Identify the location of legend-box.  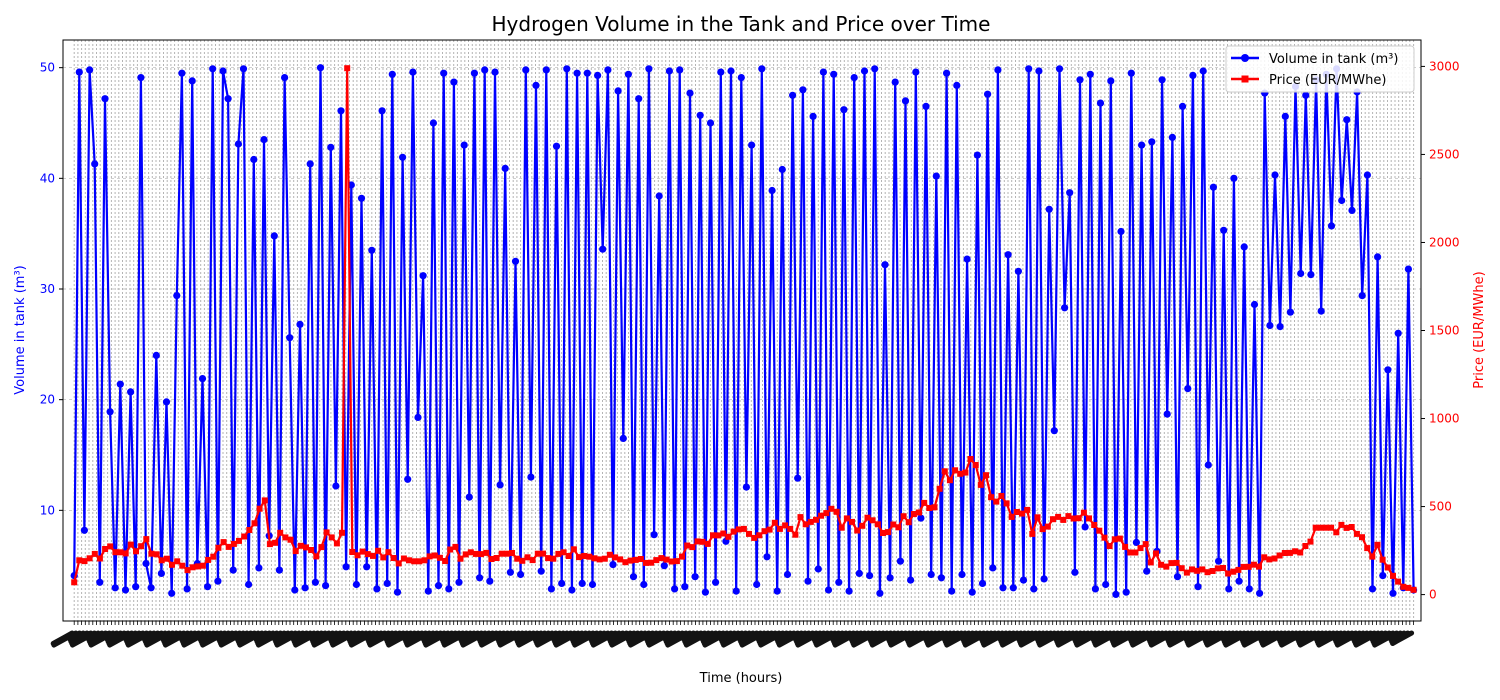
(1320, 69).